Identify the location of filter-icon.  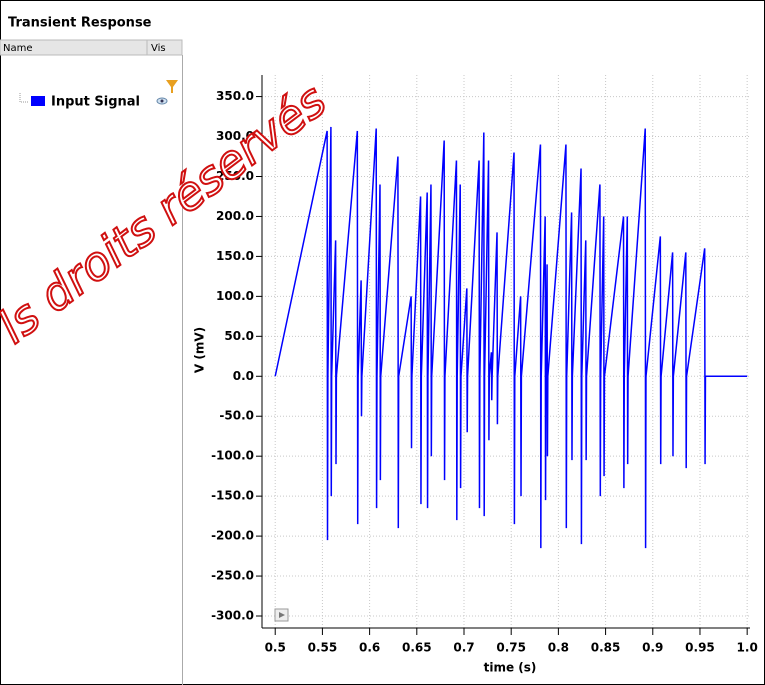
(172, 86).